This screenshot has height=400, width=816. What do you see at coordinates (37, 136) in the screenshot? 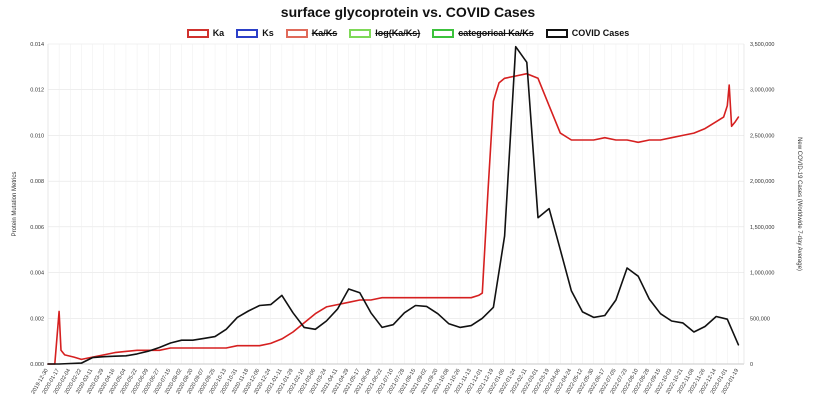
I see `y-left-tick-label: 0.010` at bounding box center [37, 136].